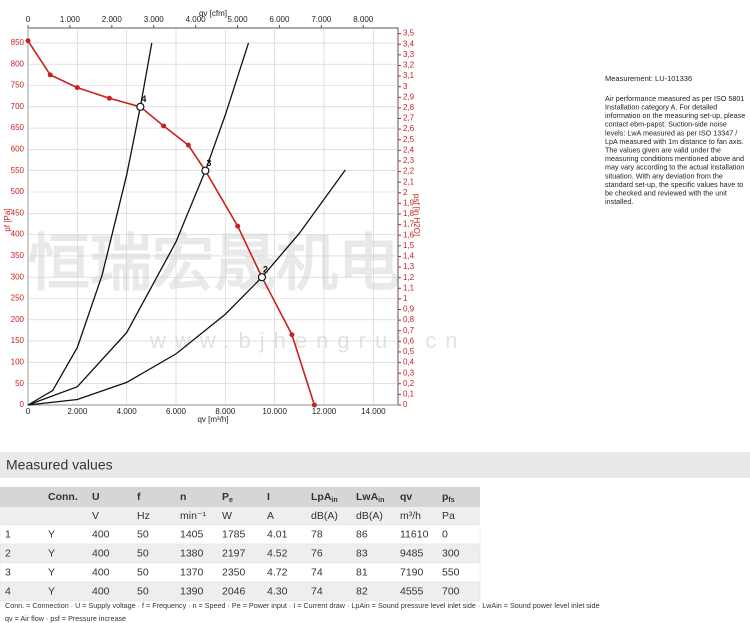 The width and height of the screenshot is (750, 623). Describe the element at coordinates (451, 553) in the screenshot. I see `cell: 300` at that location.